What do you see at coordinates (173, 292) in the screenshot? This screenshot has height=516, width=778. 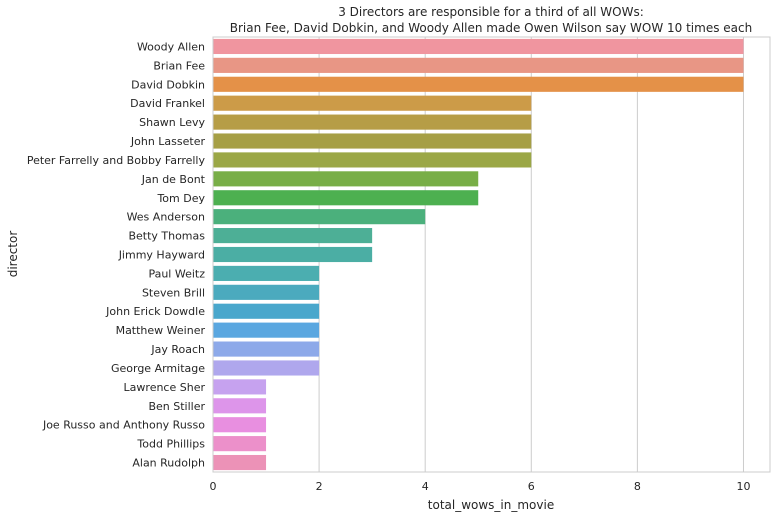 I see `y-tick-label: Steven Brill` at bounding box center [173, 292].